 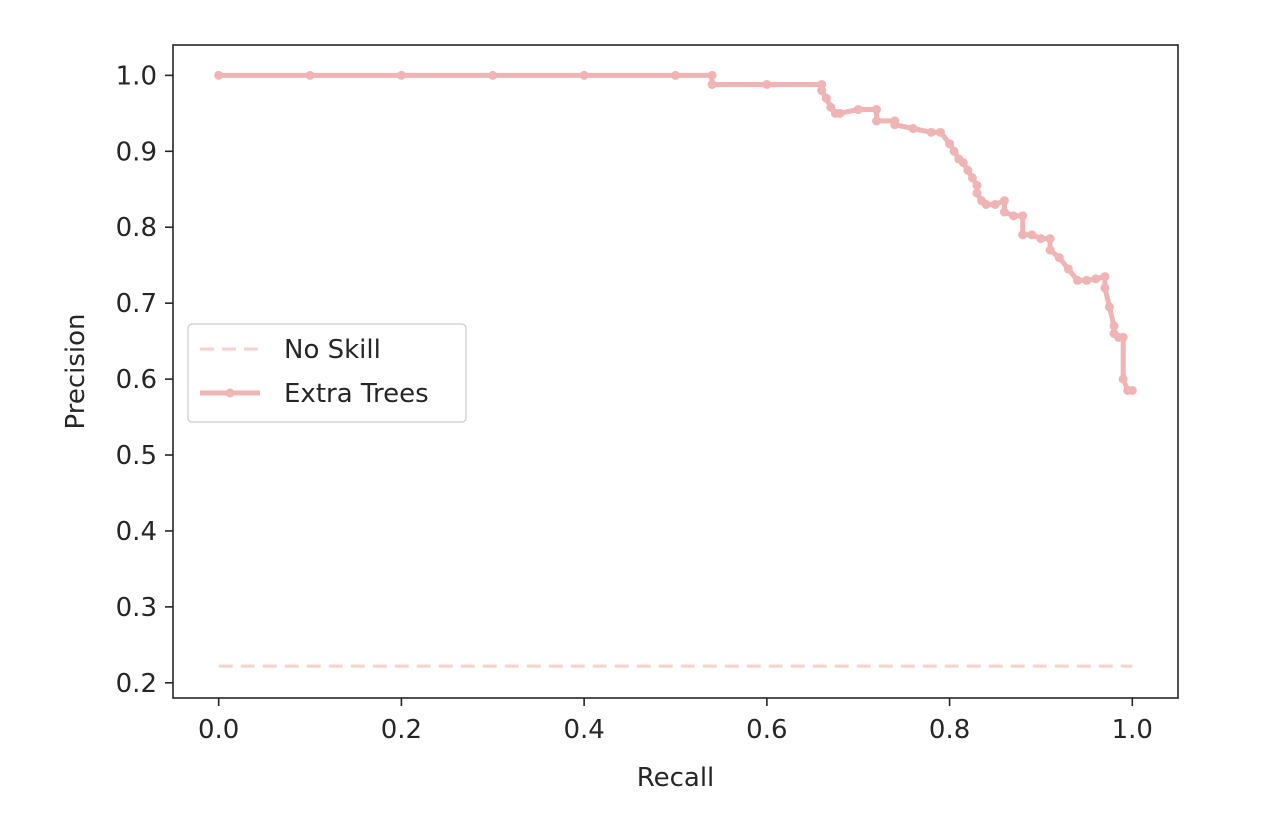 What do you see at coordinates (136, 76) in the screenshot?
I see `y-tick-label: 1.0` at bounding box center [136, 76].